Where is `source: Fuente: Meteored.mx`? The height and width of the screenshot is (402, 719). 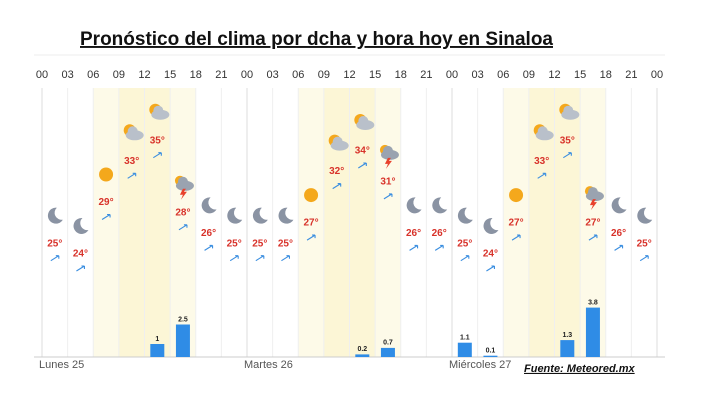
source: Fuente: Meteored.mx is located at coordinates (580, 369).